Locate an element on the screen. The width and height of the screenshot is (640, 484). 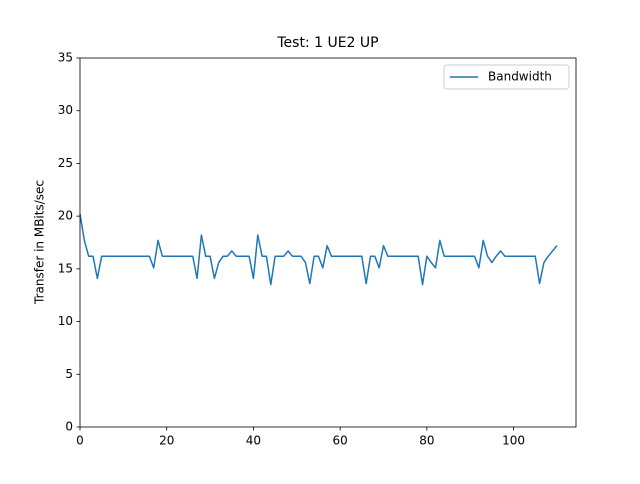
legend-box is located at coordinates (506, 77).